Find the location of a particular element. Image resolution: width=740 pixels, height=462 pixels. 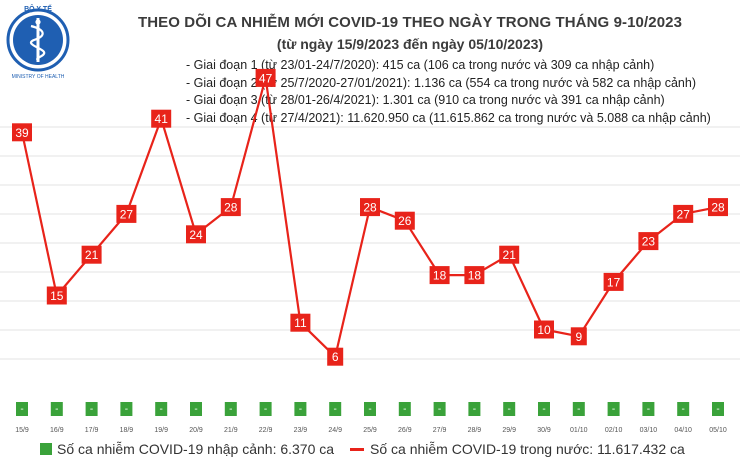

data-label: 24 is located at coordinates (196, 235).